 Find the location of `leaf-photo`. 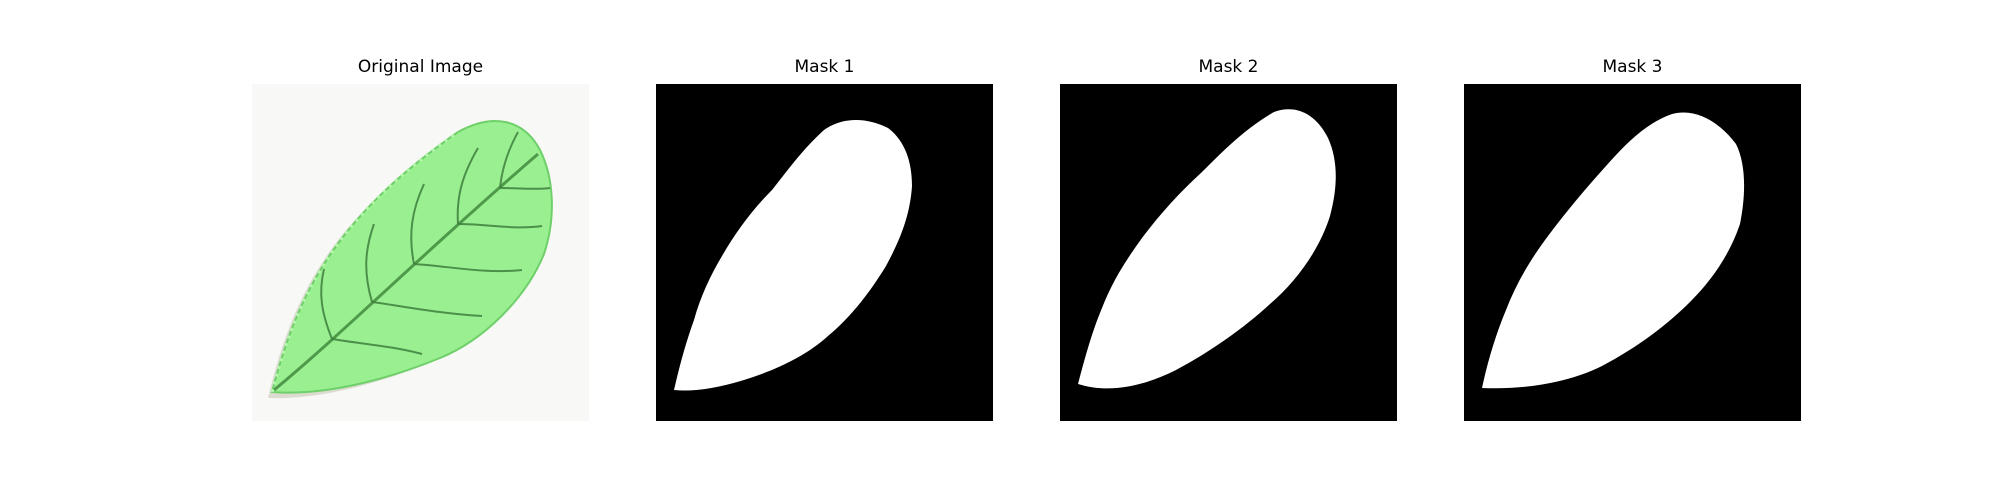

leaf-photo is located at coordinates (420, 252).